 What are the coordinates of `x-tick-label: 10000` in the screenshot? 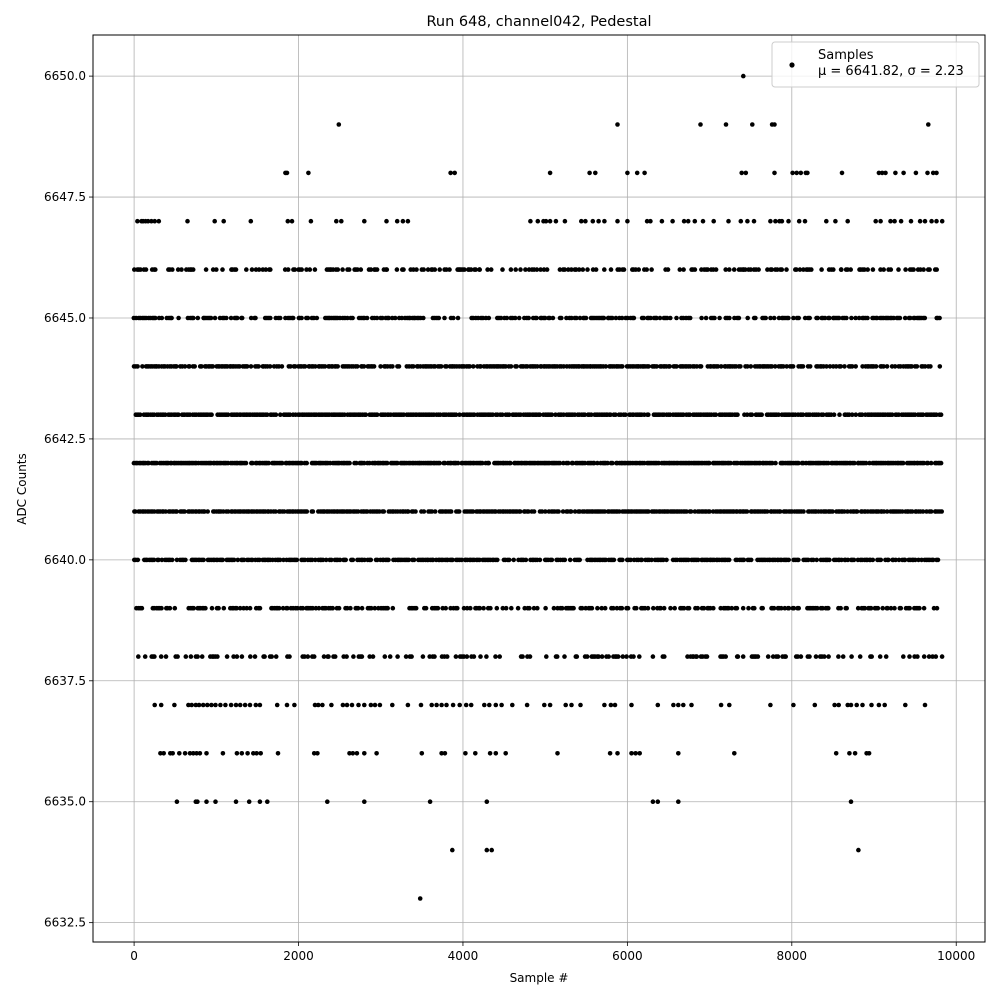 It's located at (956, 956).